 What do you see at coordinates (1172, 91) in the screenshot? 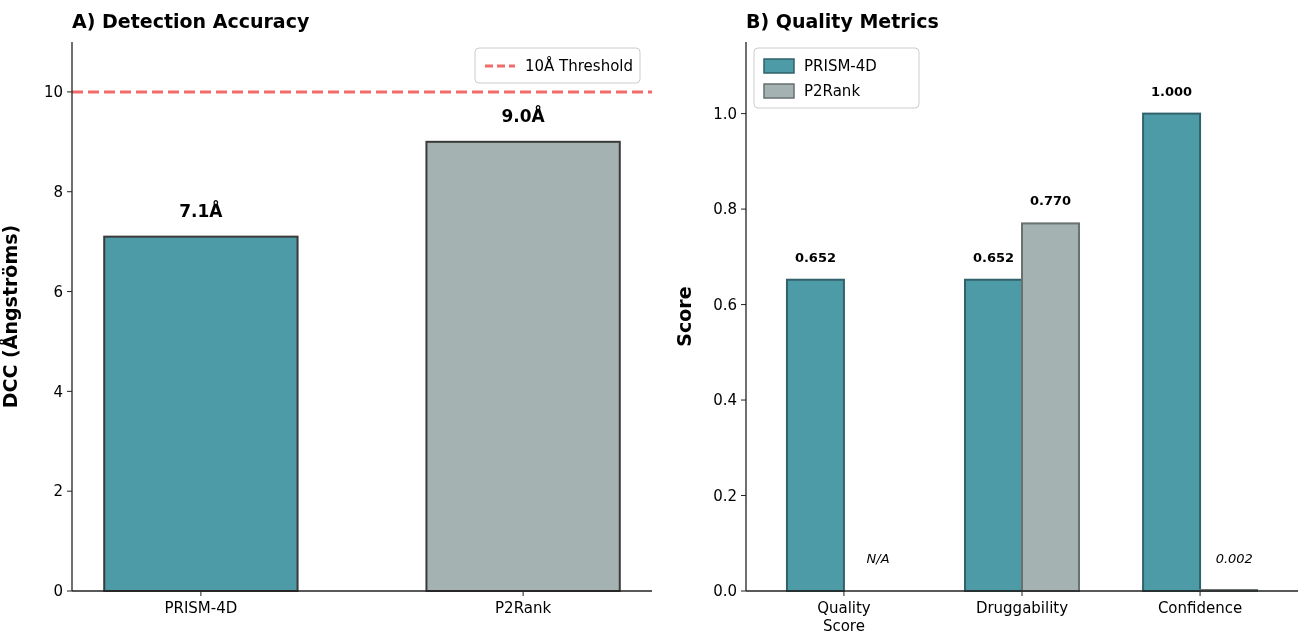
I see `data-label: 1.000` at bounding box center [1172, 91].